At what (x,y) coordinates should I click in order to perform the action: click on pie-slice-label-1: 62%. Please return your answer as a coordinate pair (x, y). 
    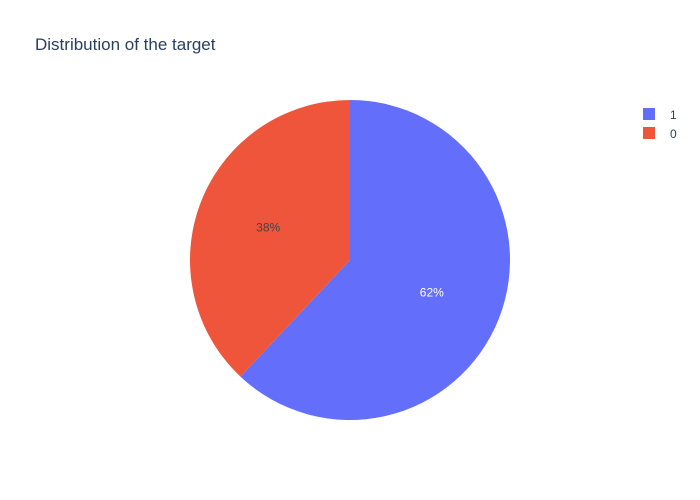
    Looking at the image, I should click on (432, 292).